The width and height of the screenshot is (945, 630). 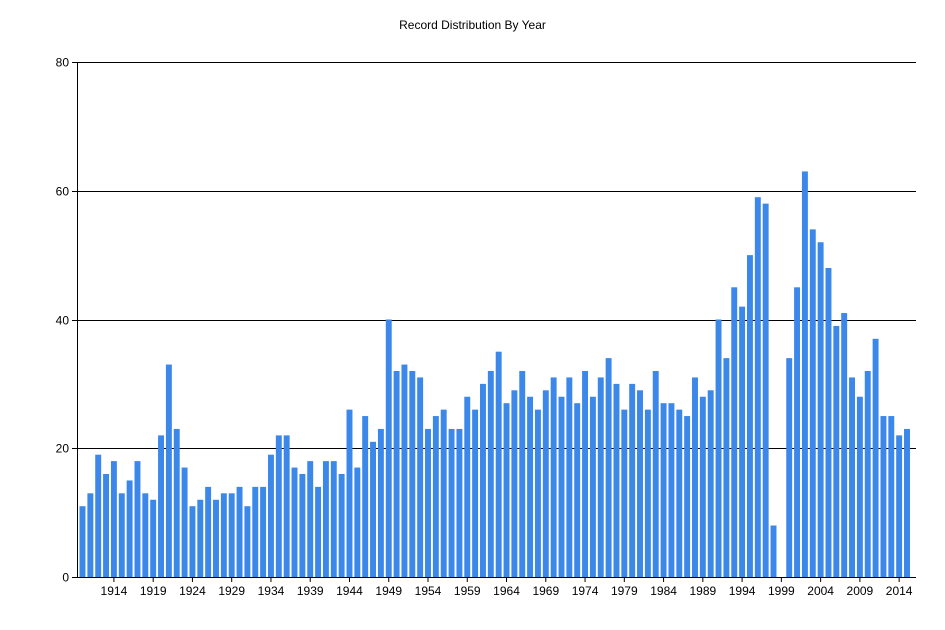 I want to click on x-tick-label: 1979, so click(x=624, y=591).